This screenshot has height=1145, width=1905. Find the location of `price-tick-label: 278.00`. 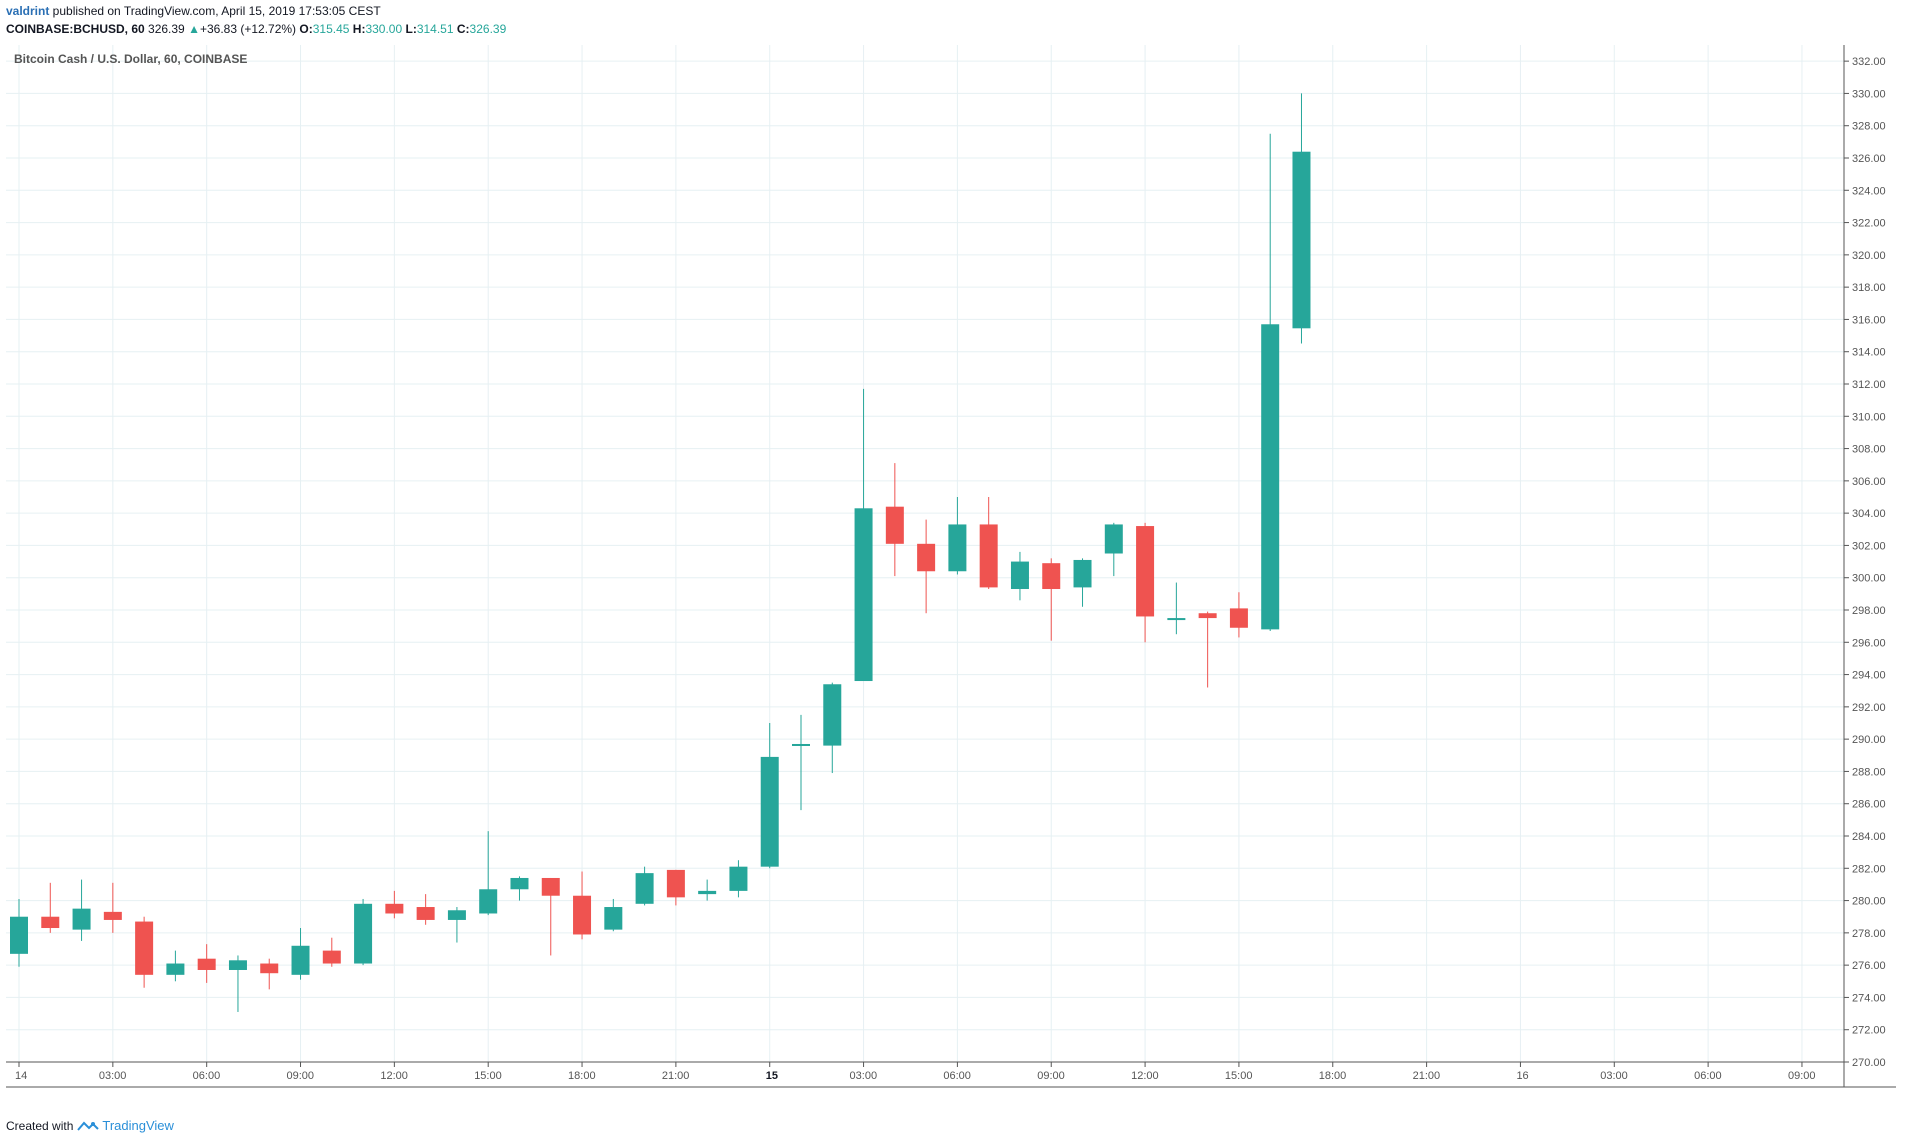

price-tick-label: 278.00 is located at coordinates (1869, 934).